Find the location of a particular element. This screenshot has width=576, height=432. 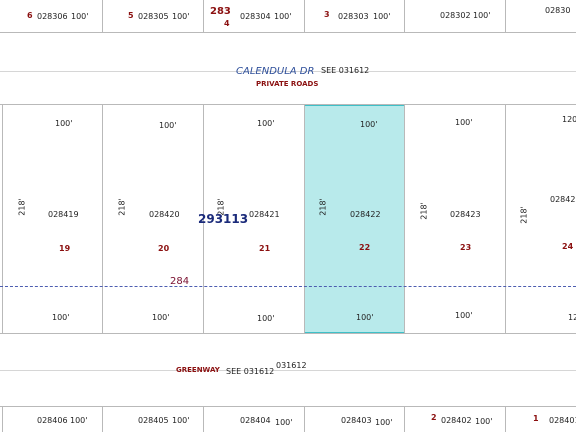

parcel-number: 028422 is located at coordinates (365, 214).